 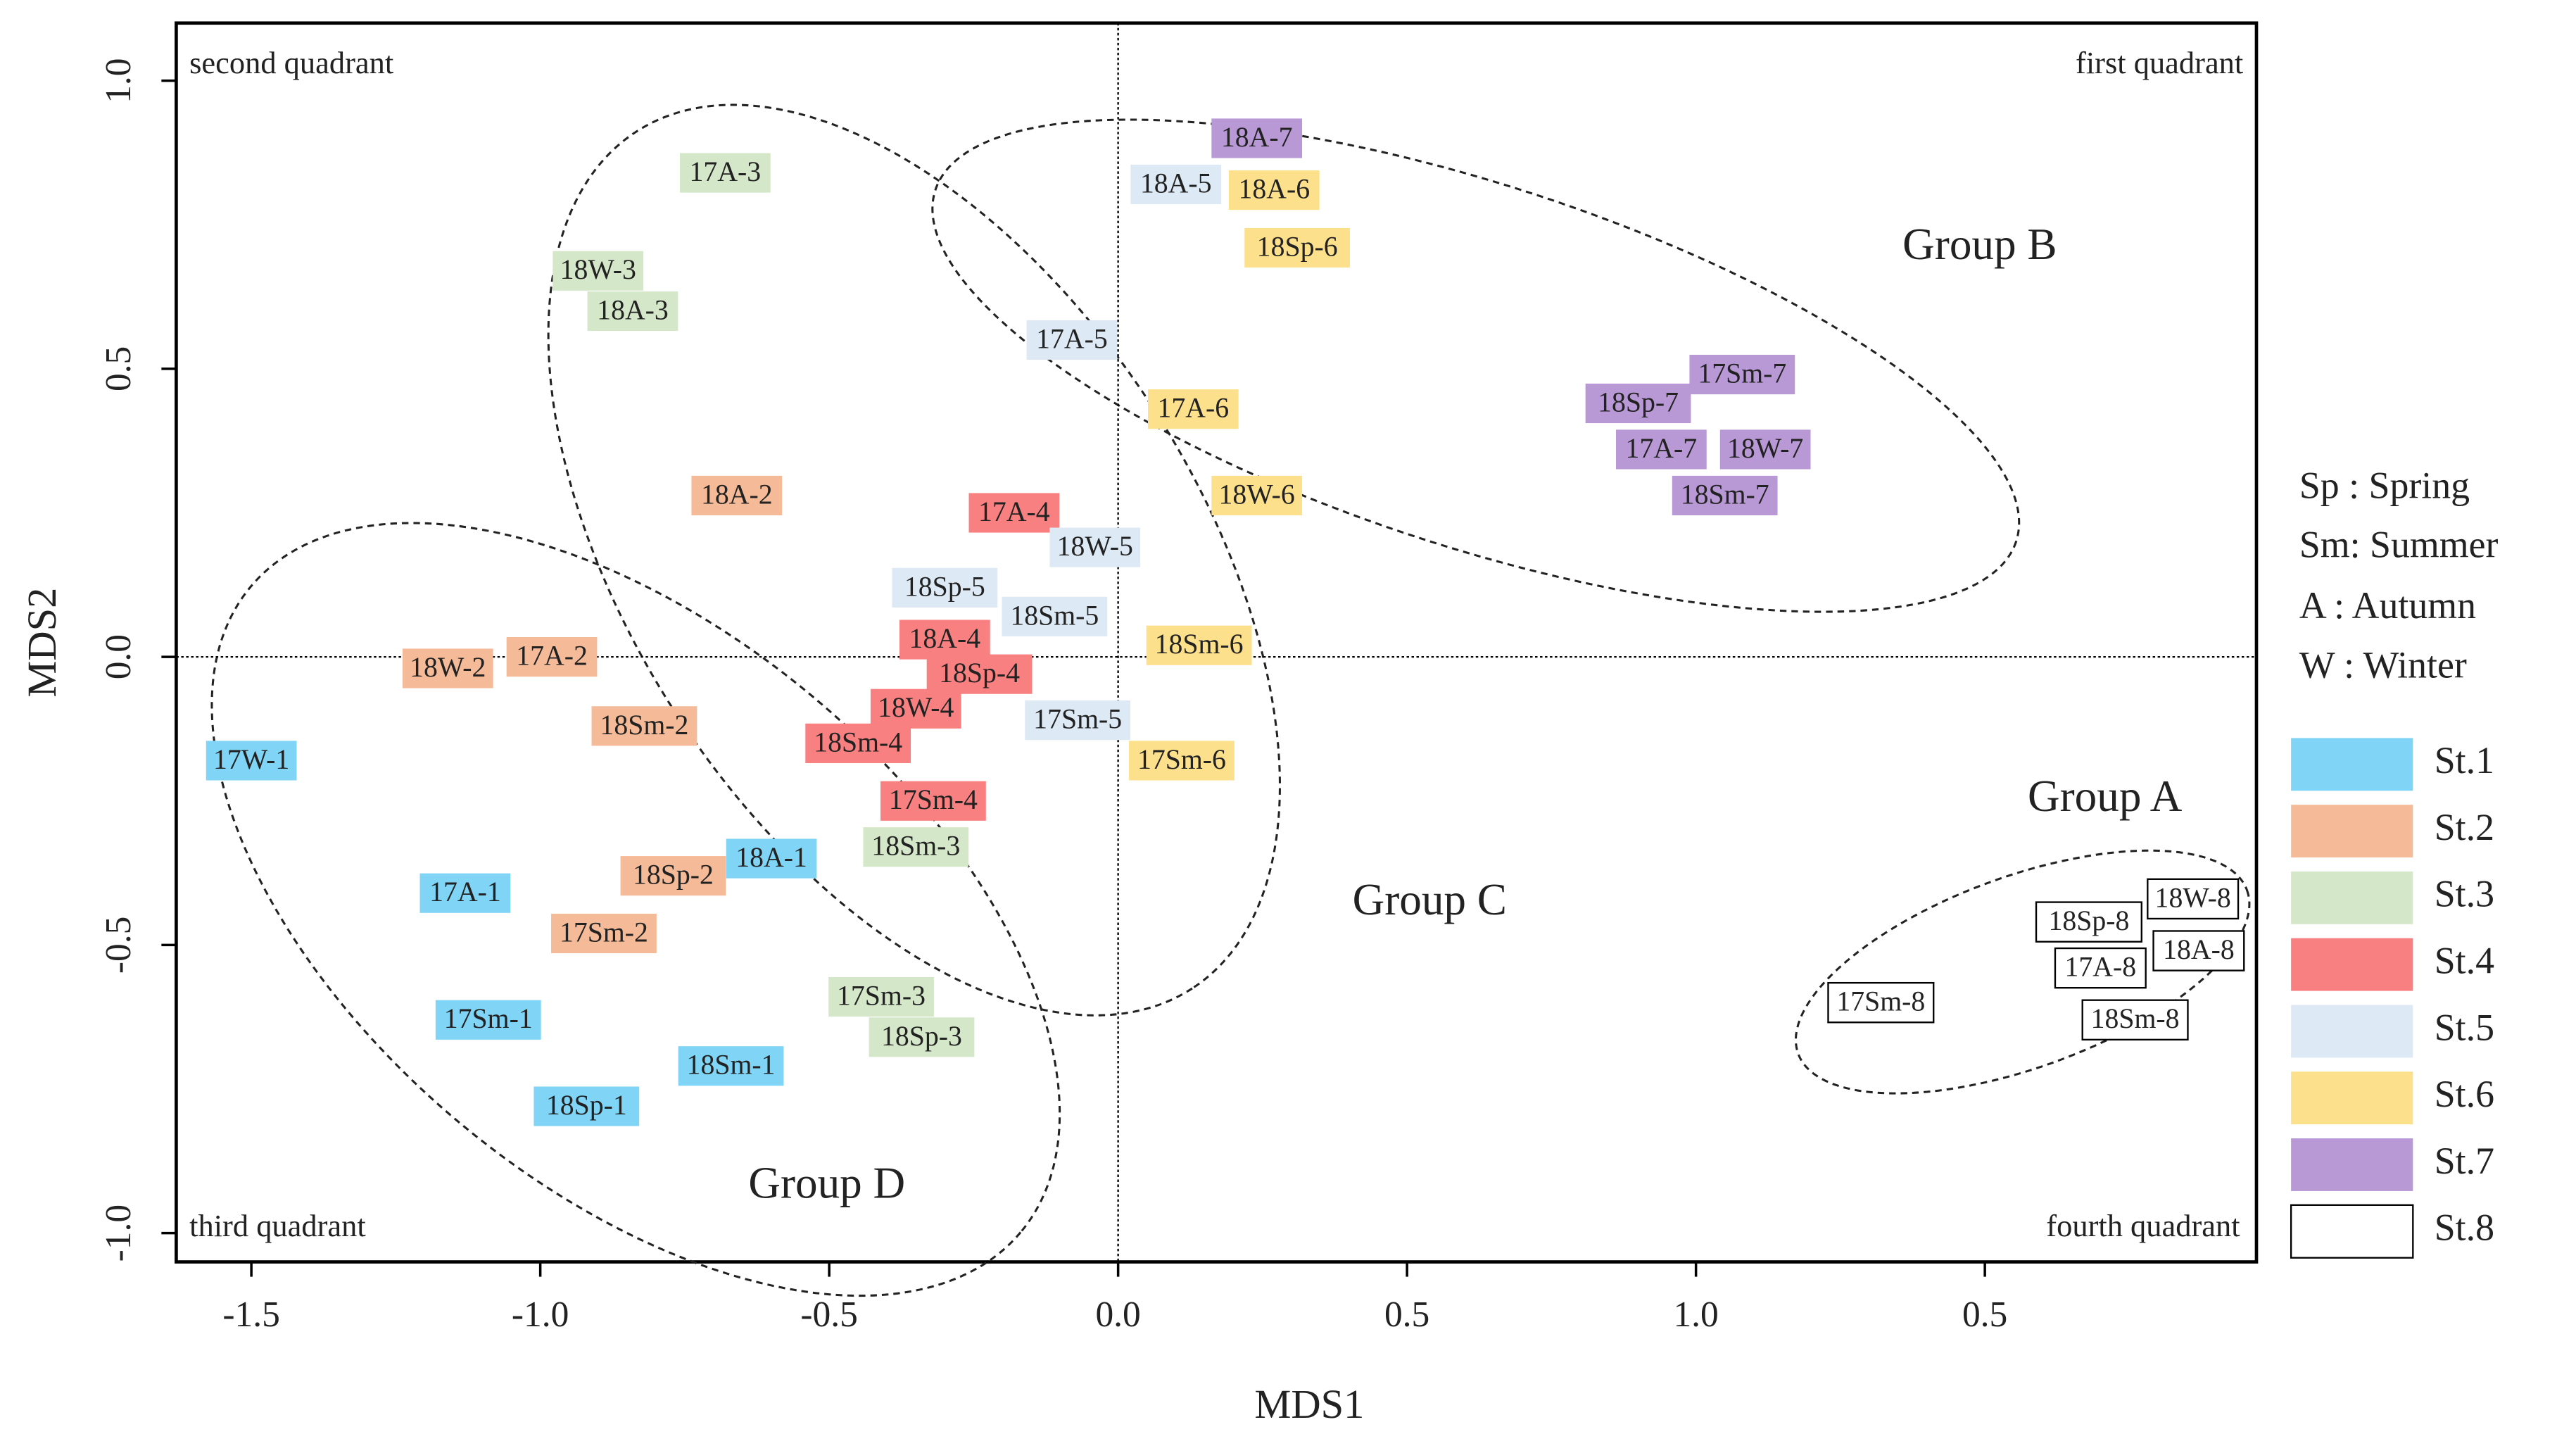 I want to click on y-tick-label: -0.5, so click(x=119, y=945).